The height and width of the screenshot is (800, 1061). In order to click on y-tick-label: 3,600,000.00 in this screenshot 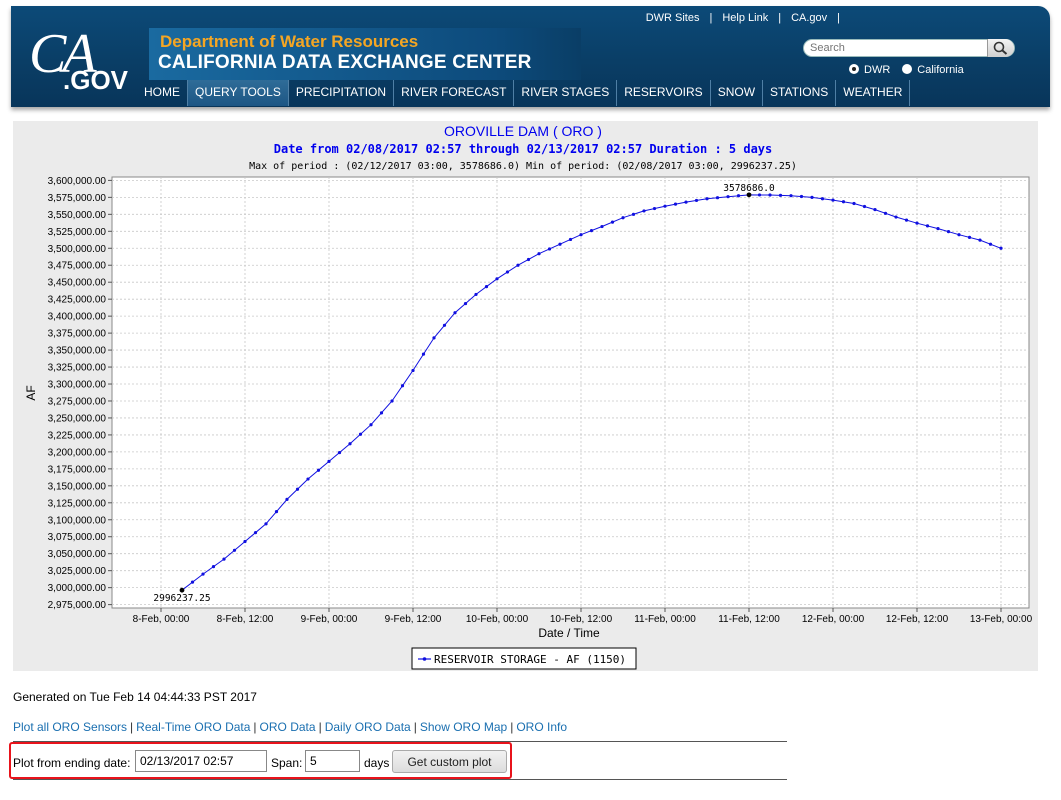, I will do `click(77, 181)`.